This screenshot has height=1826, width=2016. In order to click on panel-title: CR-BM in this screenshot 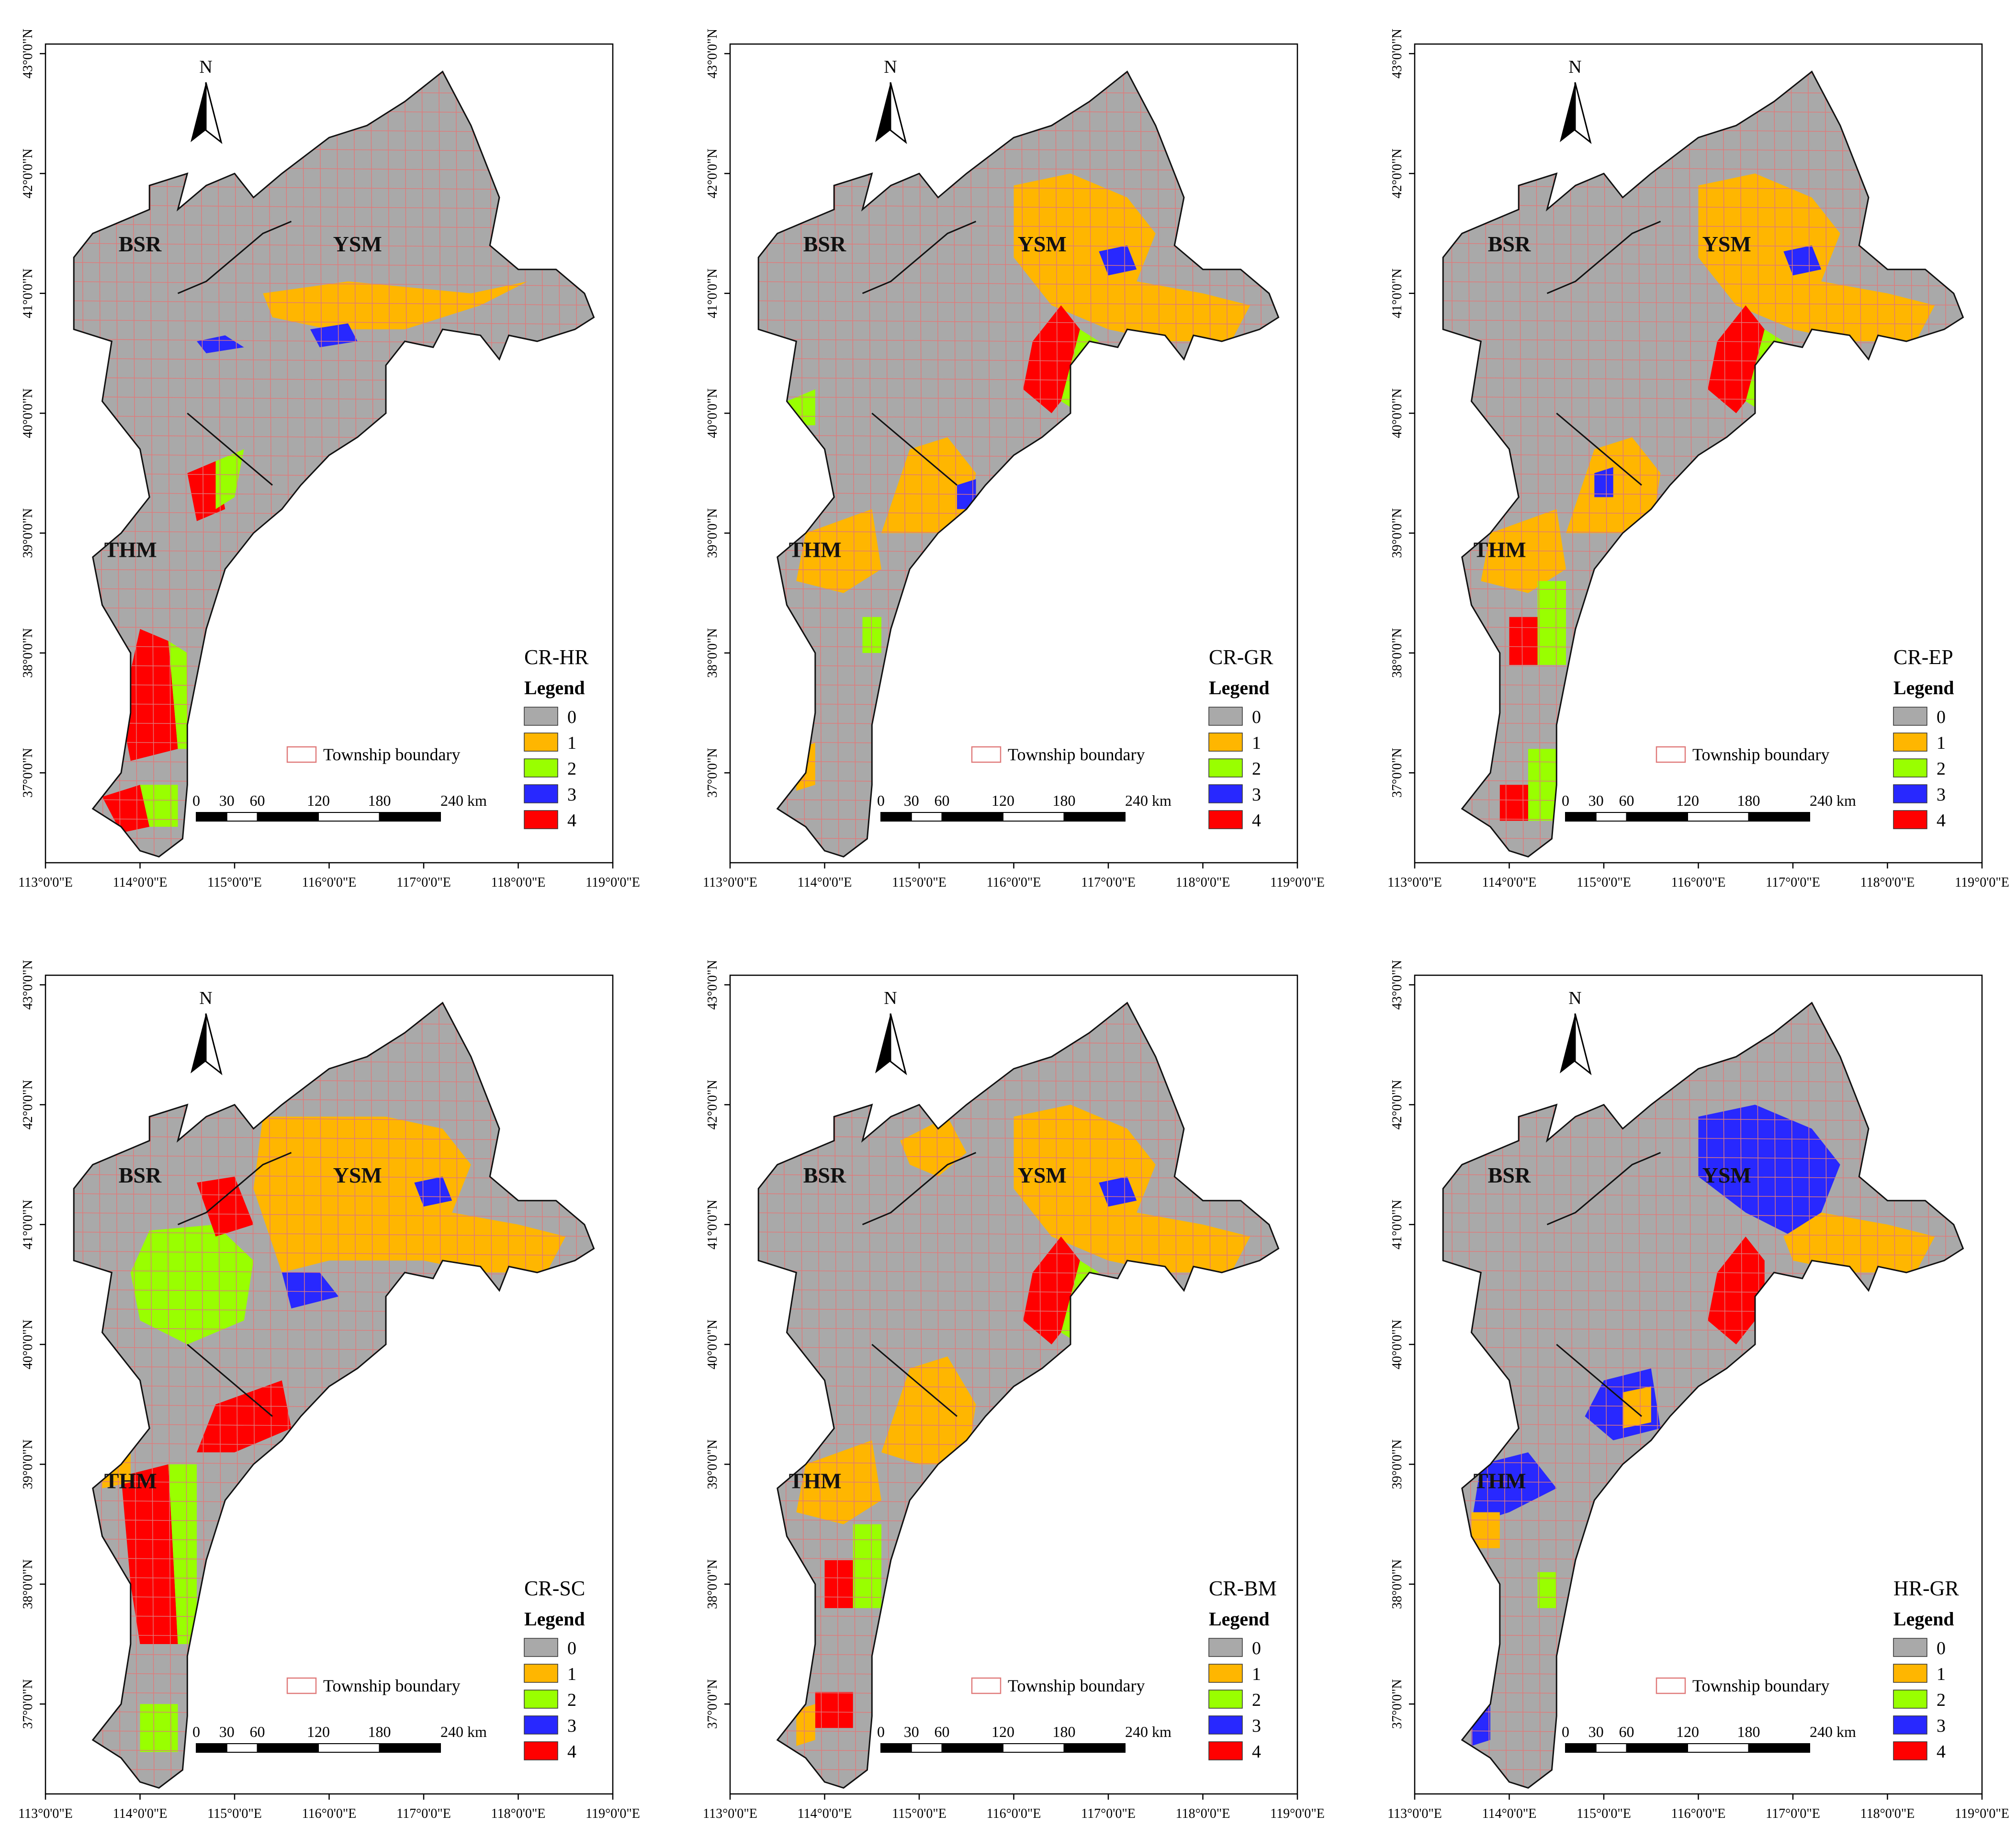, I will do `click(1243, 1588)`.